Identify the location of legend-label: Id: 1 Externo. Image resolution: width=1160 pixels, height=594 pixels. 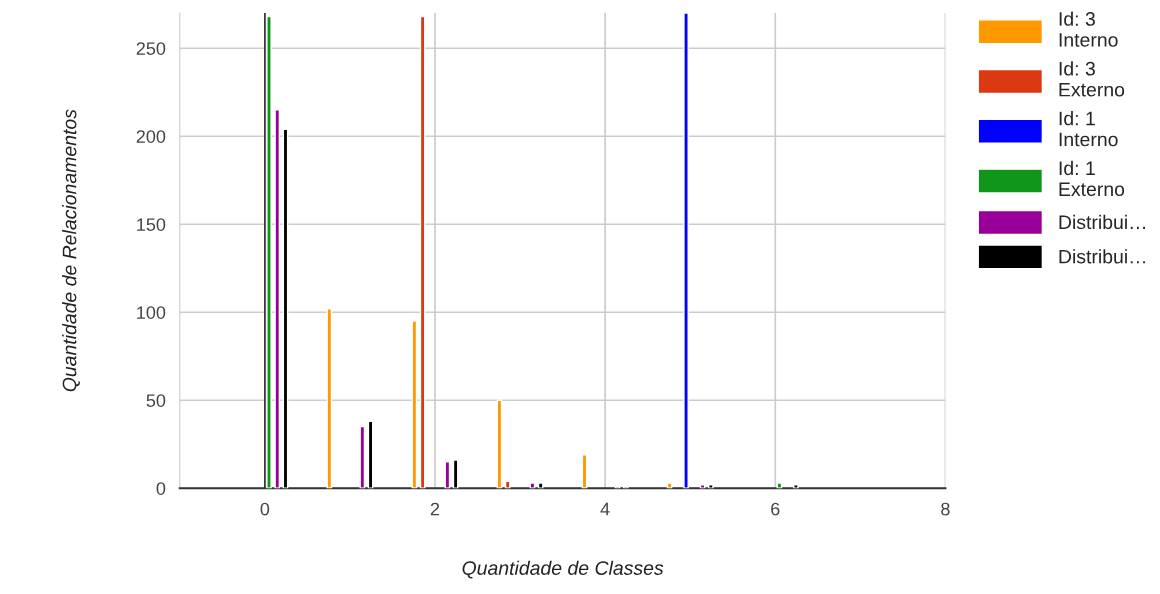
(1092, 178).